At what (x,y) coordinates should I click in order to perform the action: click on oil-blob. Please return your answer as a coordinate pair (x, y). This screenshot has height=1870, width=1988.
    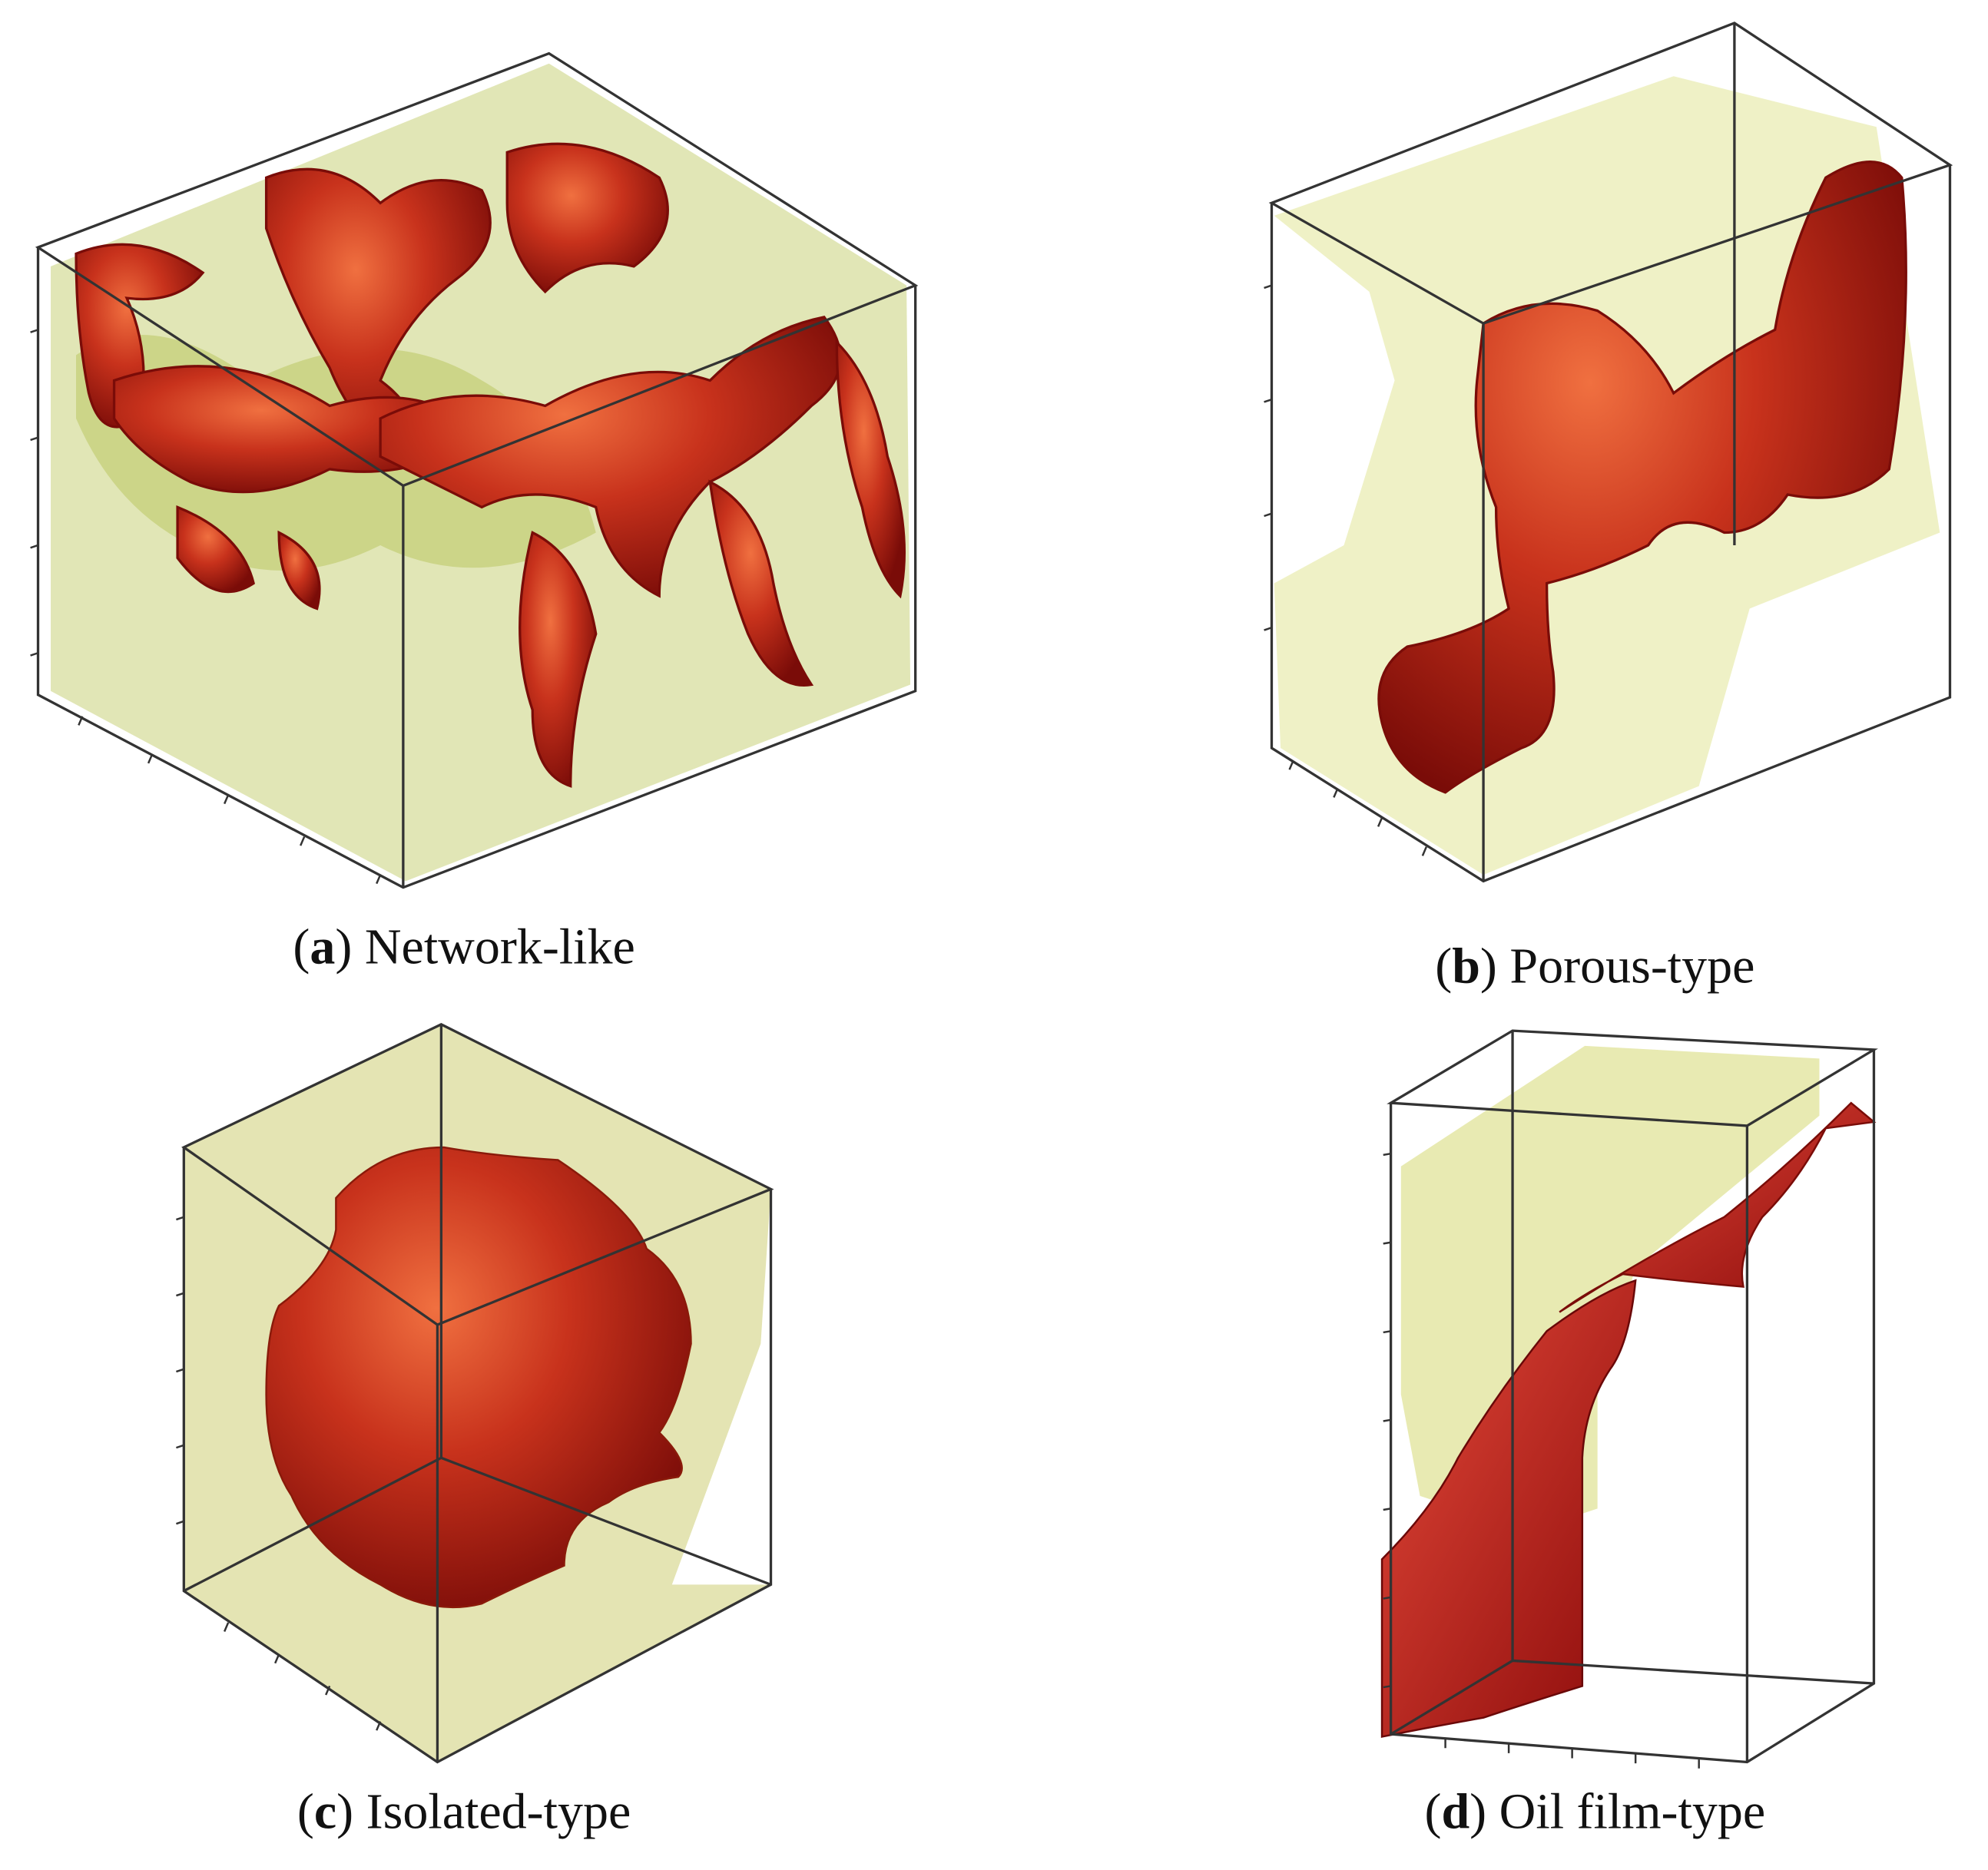
    Looking at the image, I should click on (1642, 478).